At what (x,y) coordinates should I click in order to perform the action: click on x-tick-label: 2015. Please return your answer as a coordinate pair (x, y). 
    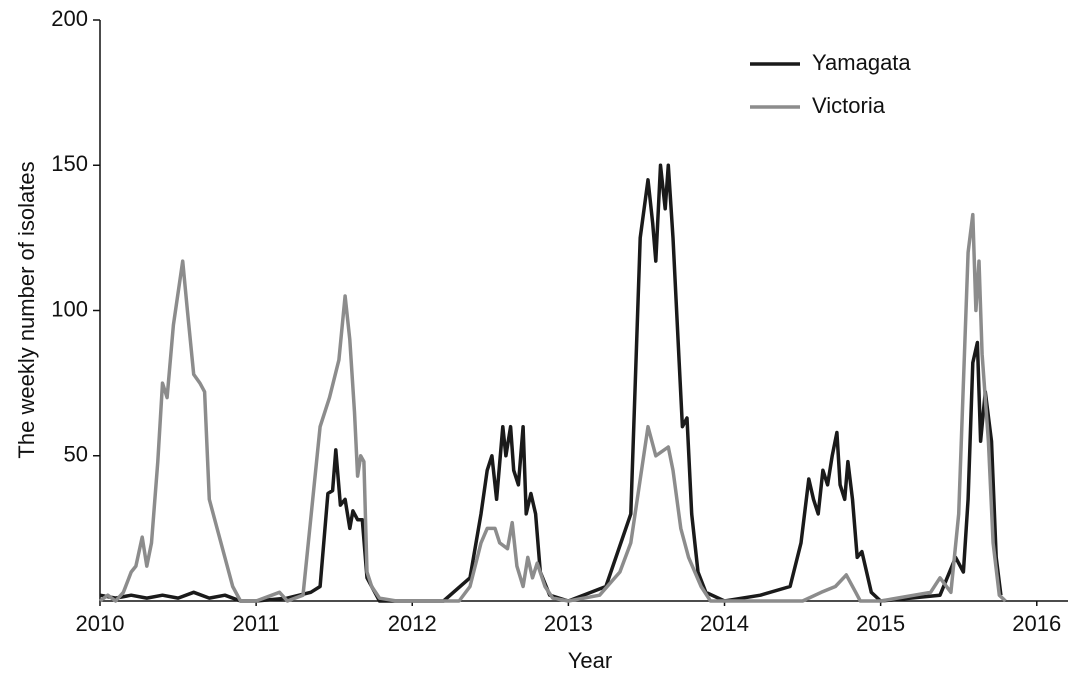
    Looking at the image, I should click on (880, 623).